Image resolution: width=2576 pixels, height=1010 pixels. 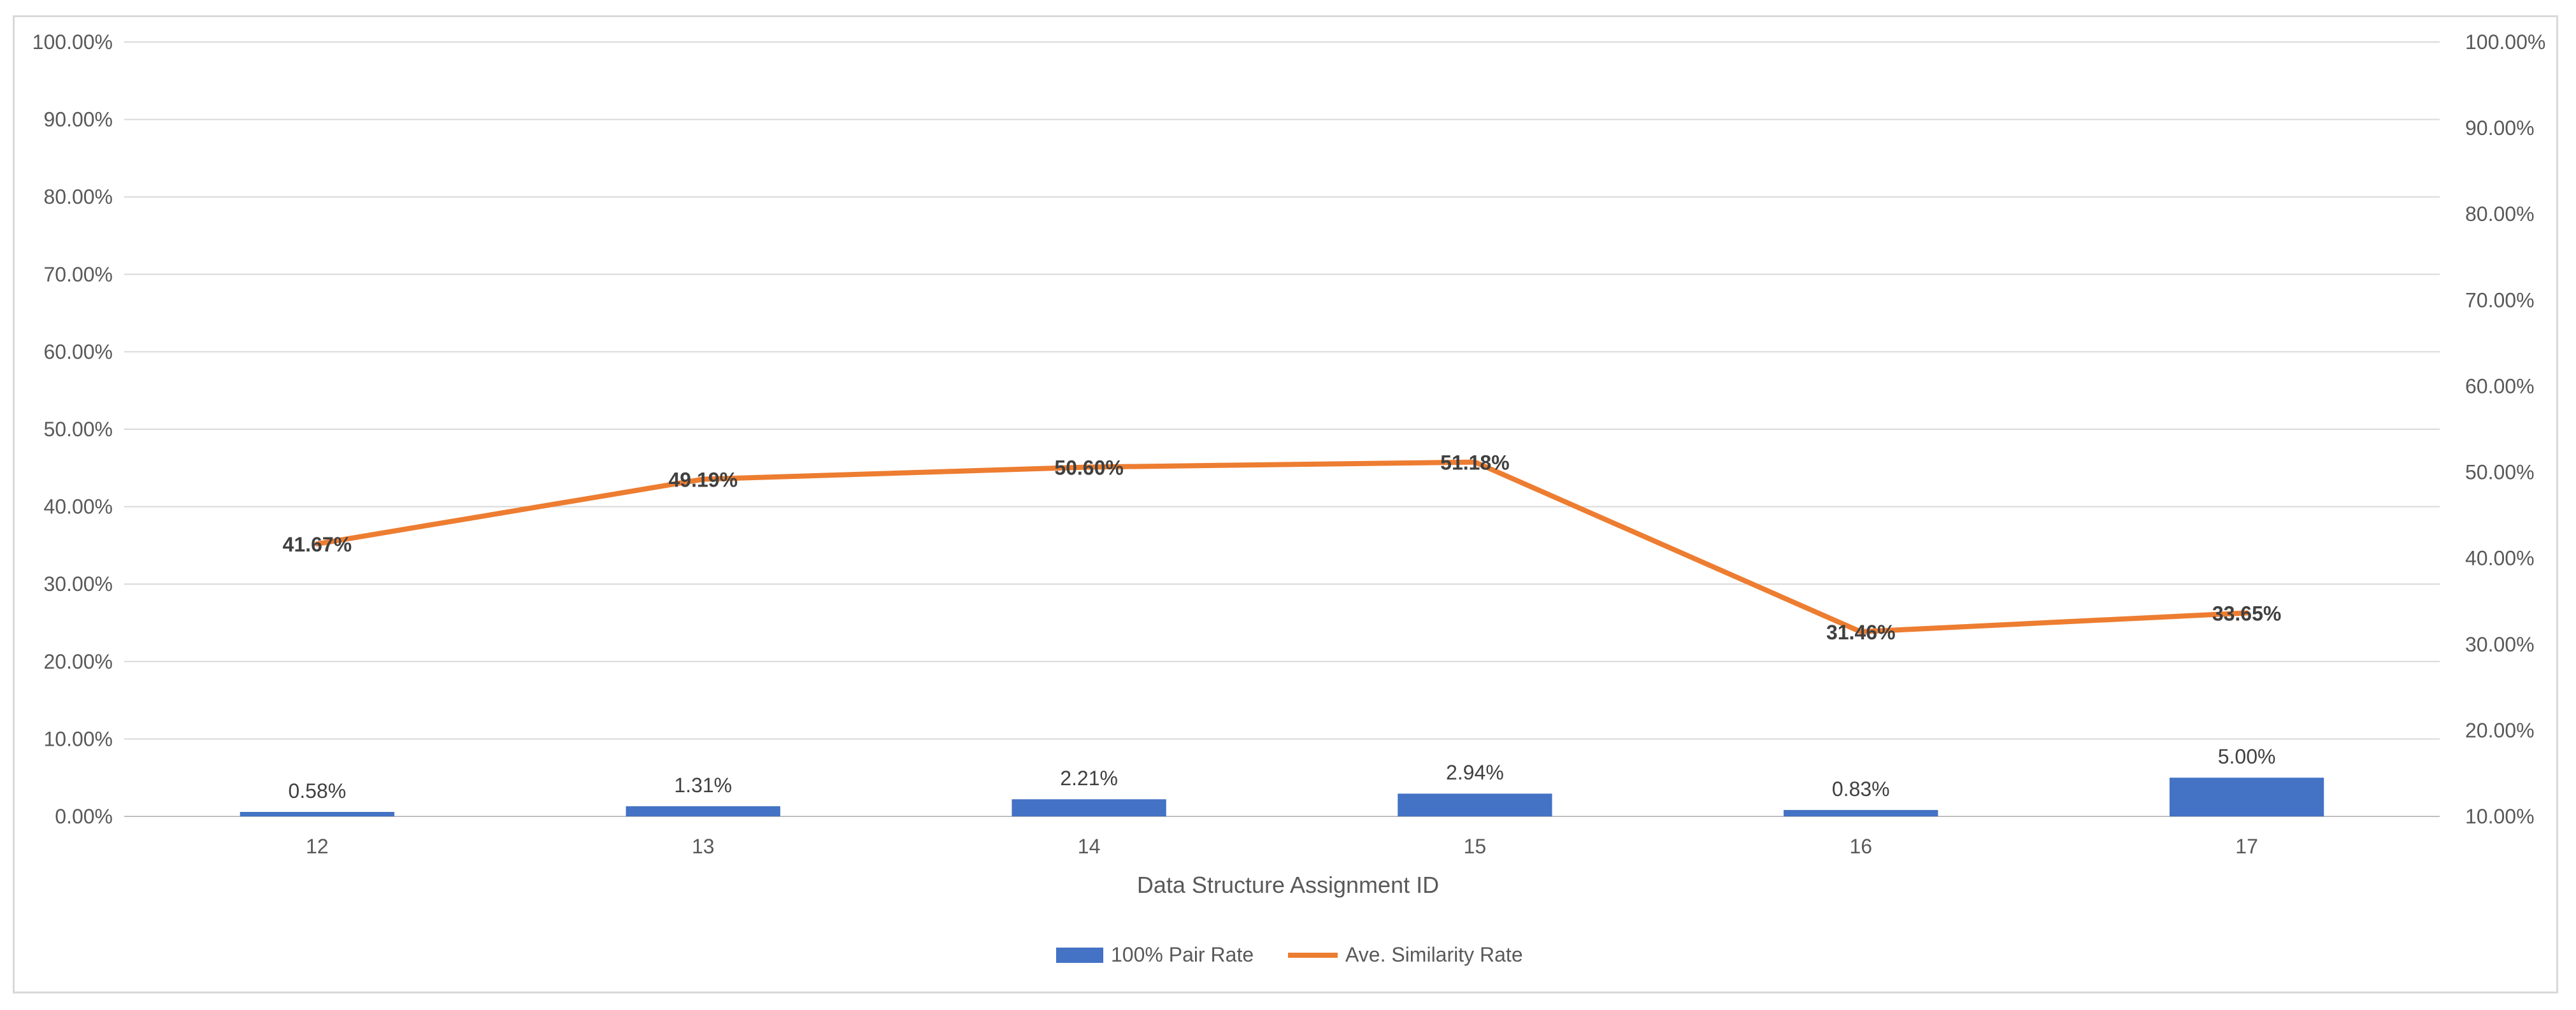 I want to click on series-line, so click(x=1282, y=547).